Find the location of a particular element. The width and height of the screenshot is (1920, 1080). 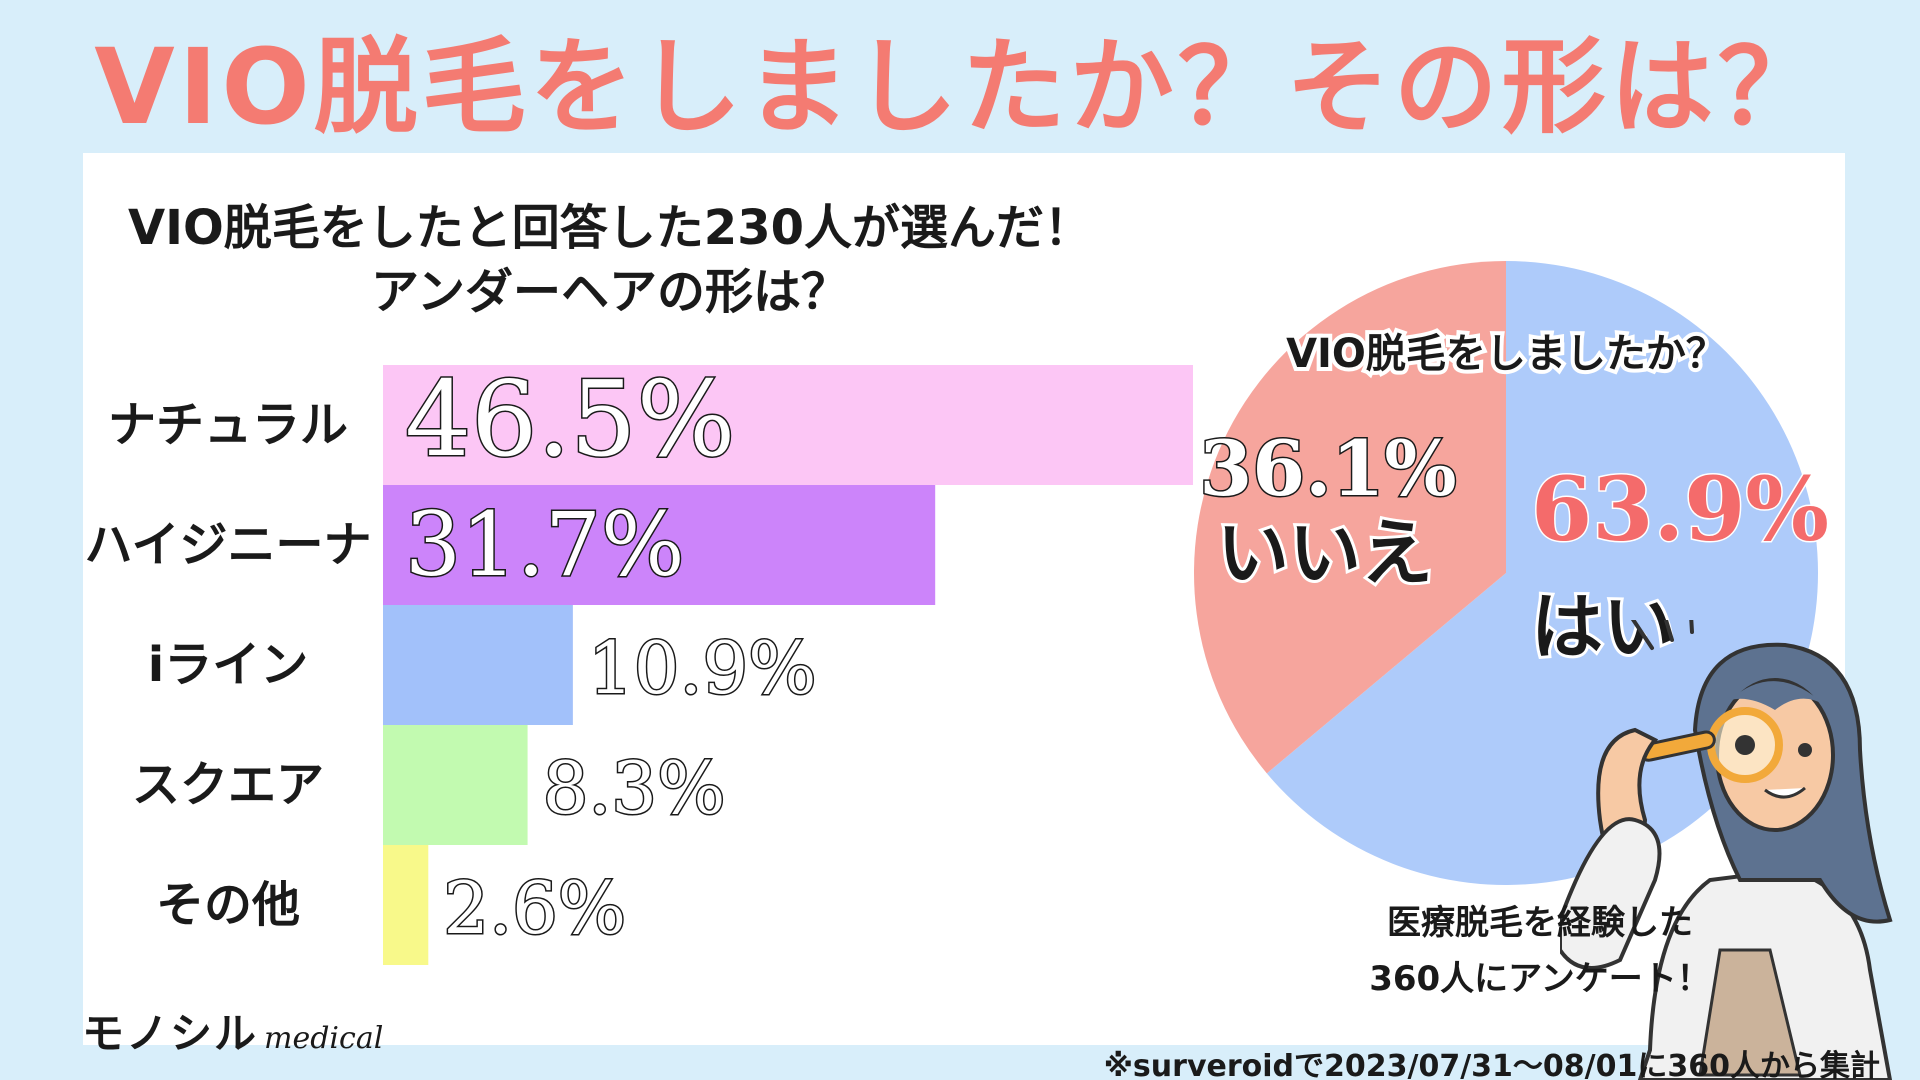

bar-value-label: 8.3% is located at coordinates (634, 788).